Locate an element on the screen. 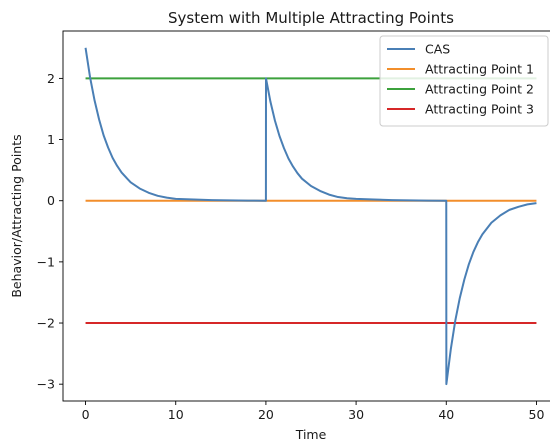 This screenshot has height=443, width=550. y-axis: −3 −2 −1 0 1 2 is located at coordinates (50, 231).